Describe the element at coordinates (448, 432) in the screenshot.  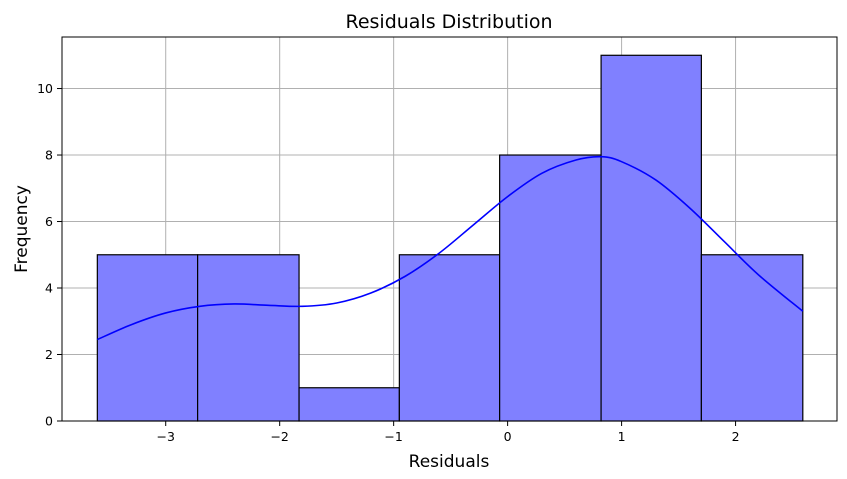
I see `x-axis-ticks: −3 −2 −1 0 1 2` at that location.